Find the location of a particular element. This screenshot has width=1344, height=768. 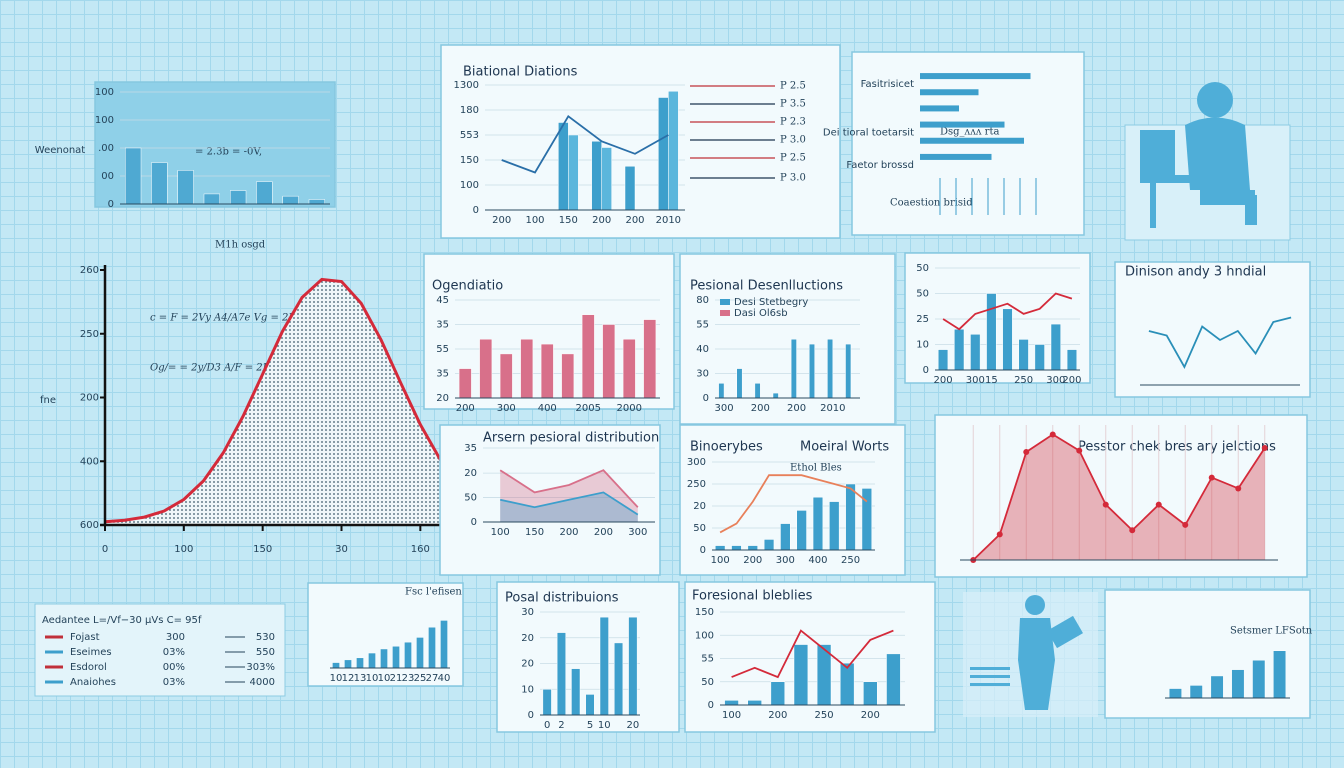

y-tick-label: 100 is located at coordinates (104, 120).